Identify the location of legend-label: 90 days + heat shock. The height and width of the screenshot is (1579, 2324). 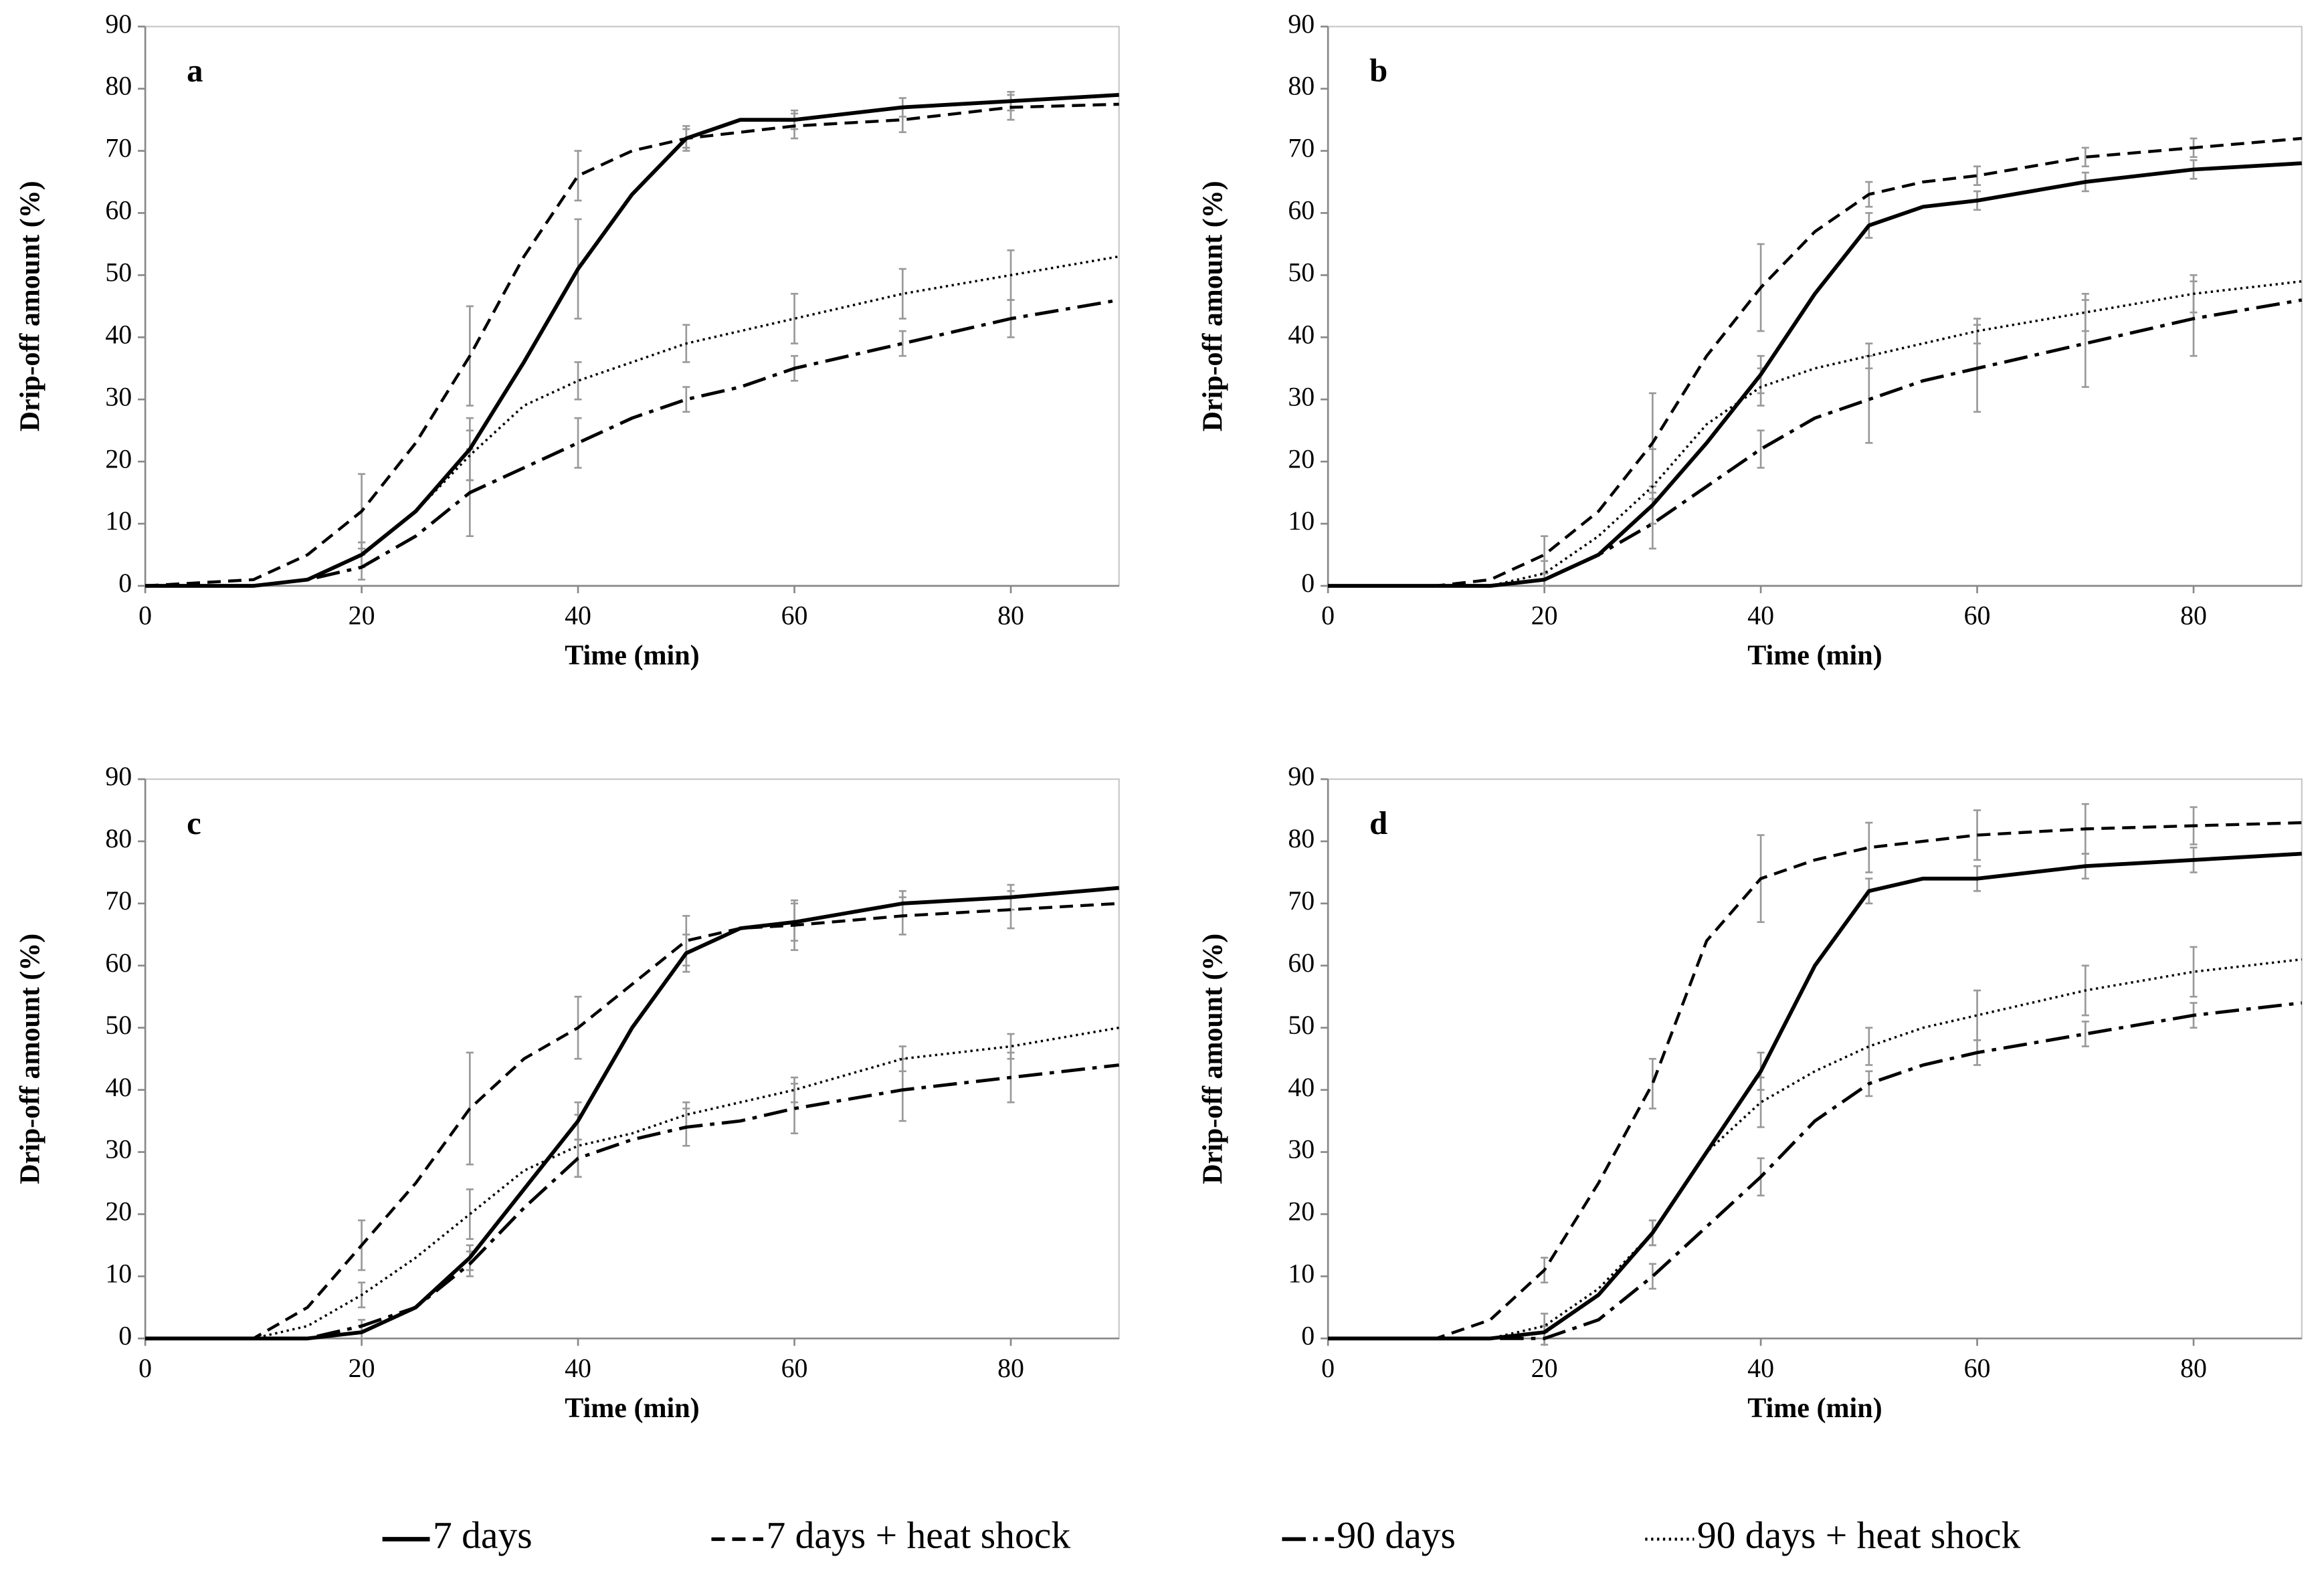
(1859, 1536).